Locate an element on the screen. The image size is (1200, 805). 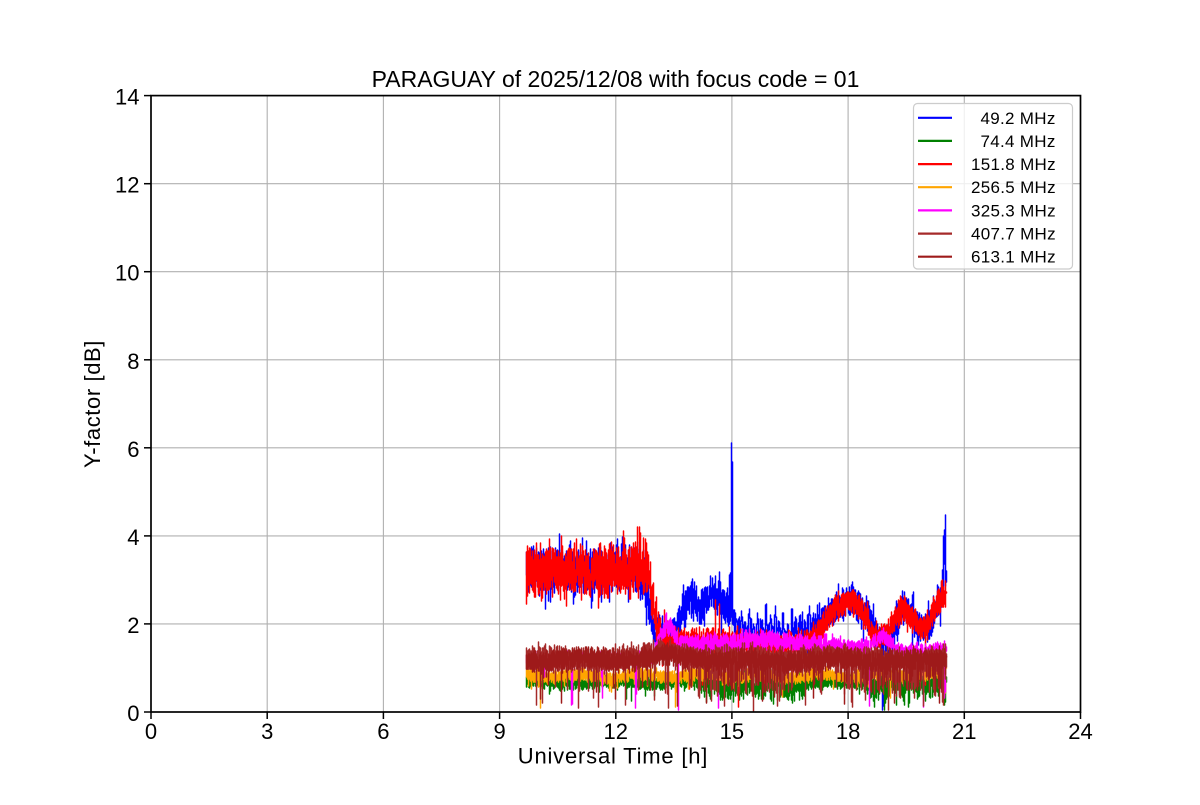
svg-text: 2 is located at coordinates (133, 625).